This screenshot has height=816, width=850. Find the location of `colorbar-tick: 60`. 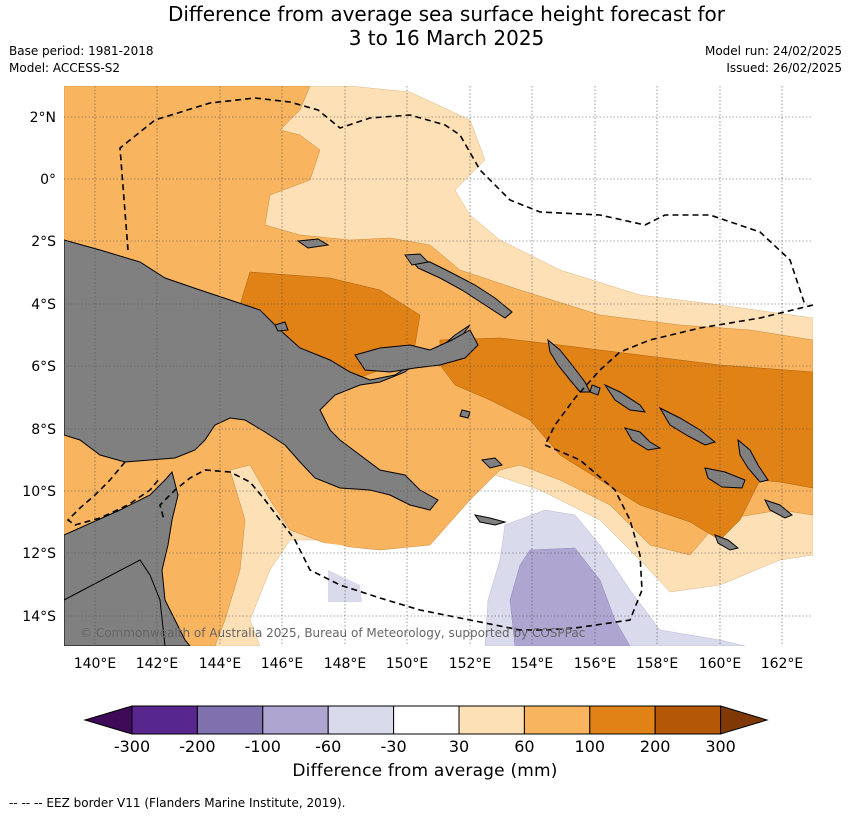

colorbar-tick: 60 is located at coordinates (524, 746).